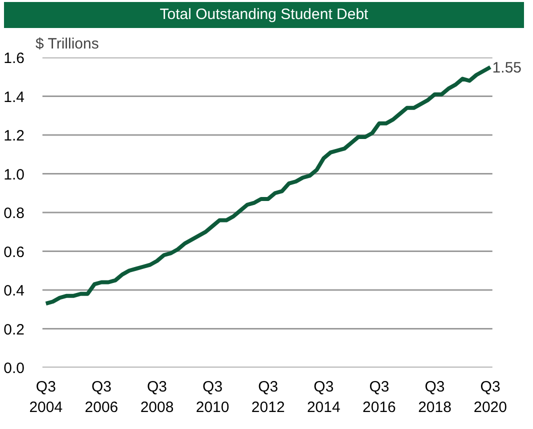 The image size is (533, 429). What do you see at coordinates (67, 44) in the screenshot?
I see `y-axis-title: $ Trillions` at bounding box center [67, 44].